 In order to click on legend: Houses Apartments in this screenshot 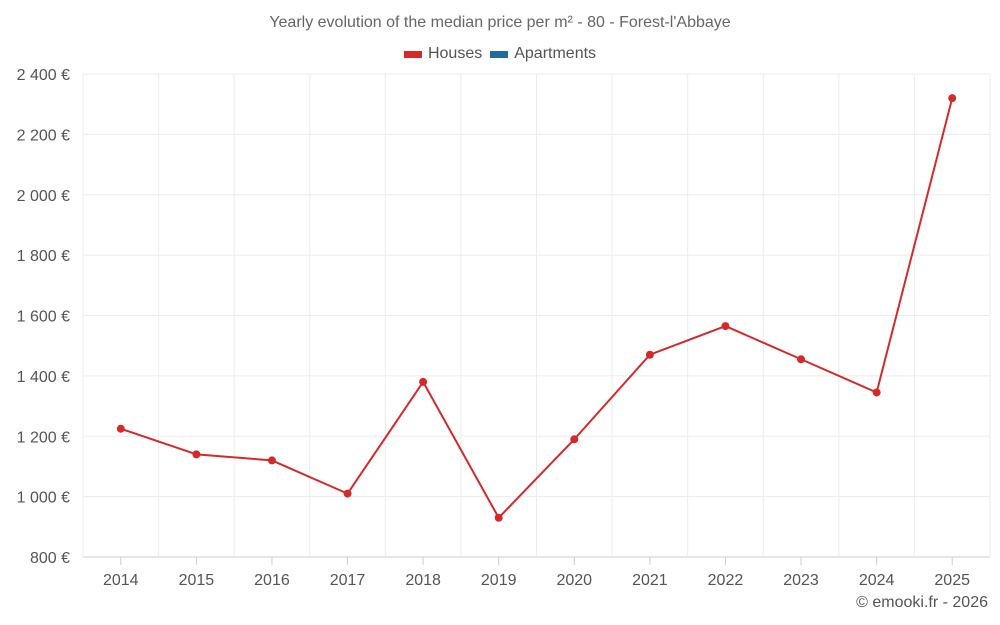, I will do `click(500, 54)`.